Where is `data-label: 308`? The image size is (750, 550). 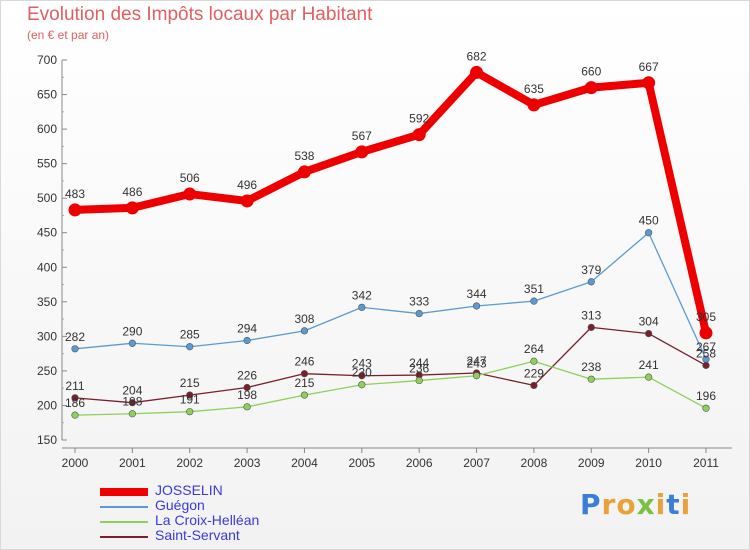
data-label: 308 is located at coordinates (304, 319).